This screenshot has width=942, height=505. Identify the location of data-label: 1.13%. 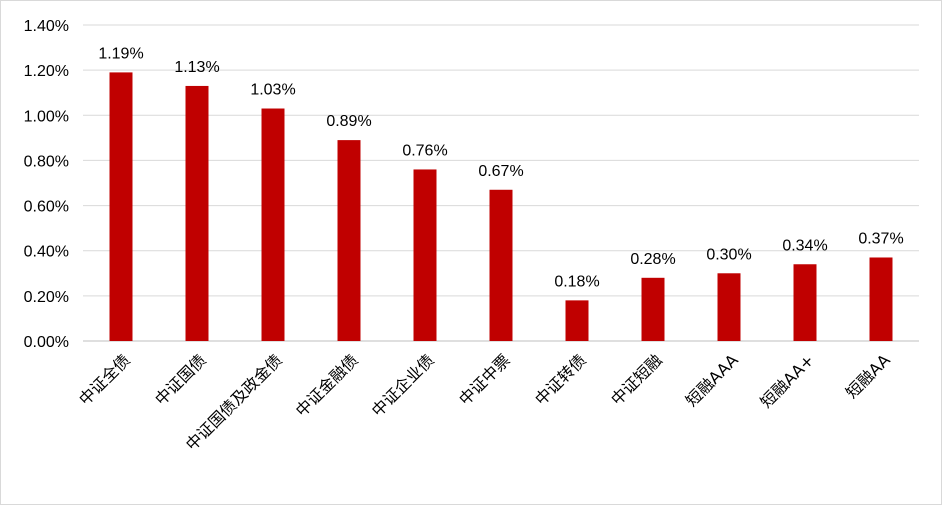
(196, 67).